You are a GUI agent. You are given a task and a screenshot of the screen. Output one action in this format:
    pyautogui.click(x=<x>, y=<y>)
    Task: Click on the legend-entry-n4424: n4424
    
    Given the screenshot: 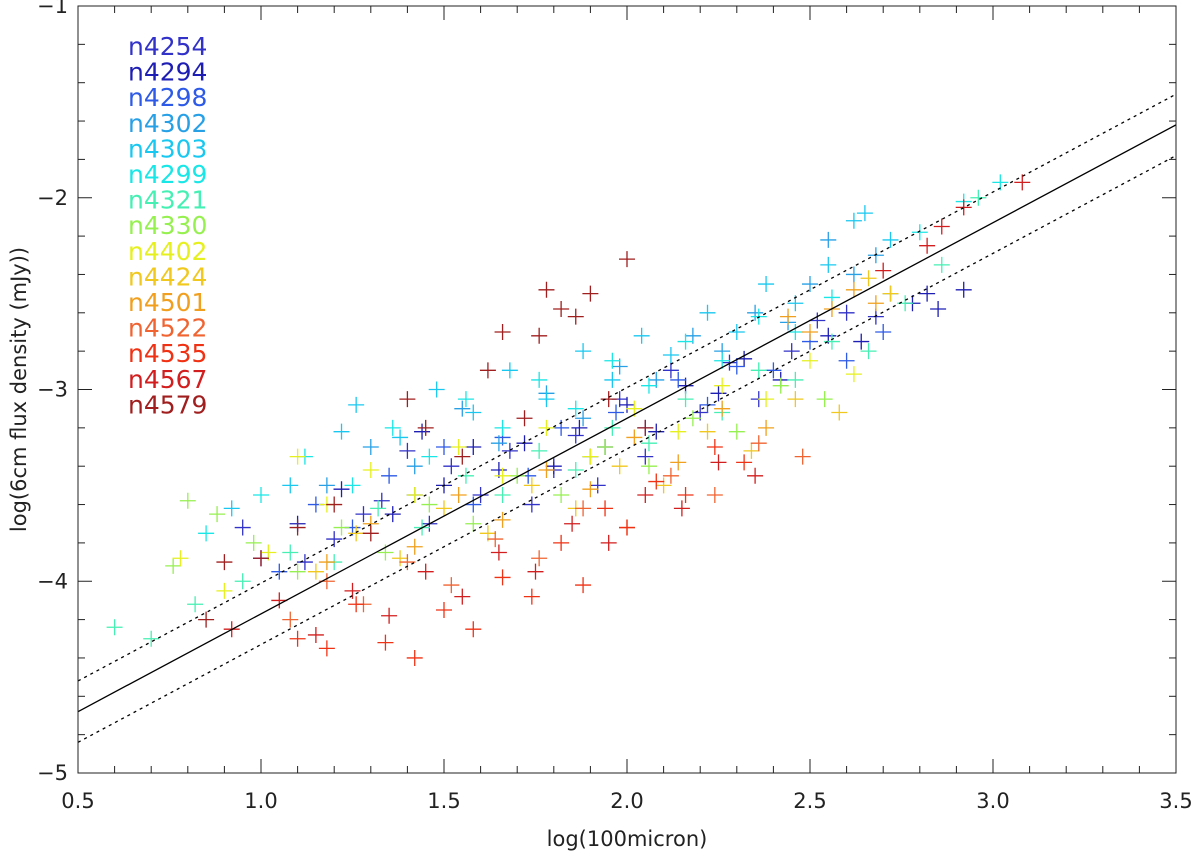 What is the action you would take?
    pyautogui.click(x=167, y=276)
    